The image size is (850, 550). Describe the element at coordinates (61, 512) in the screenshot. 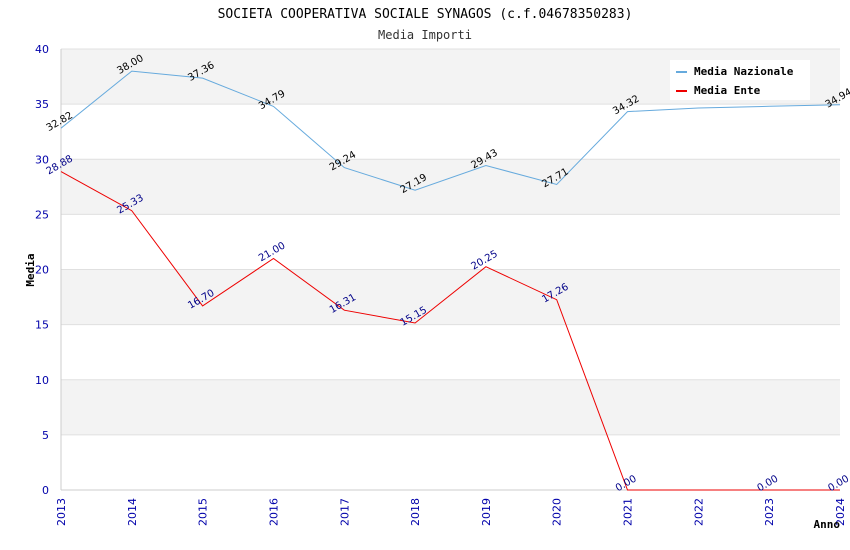

I see `x-tick-label: 2013` at that location.